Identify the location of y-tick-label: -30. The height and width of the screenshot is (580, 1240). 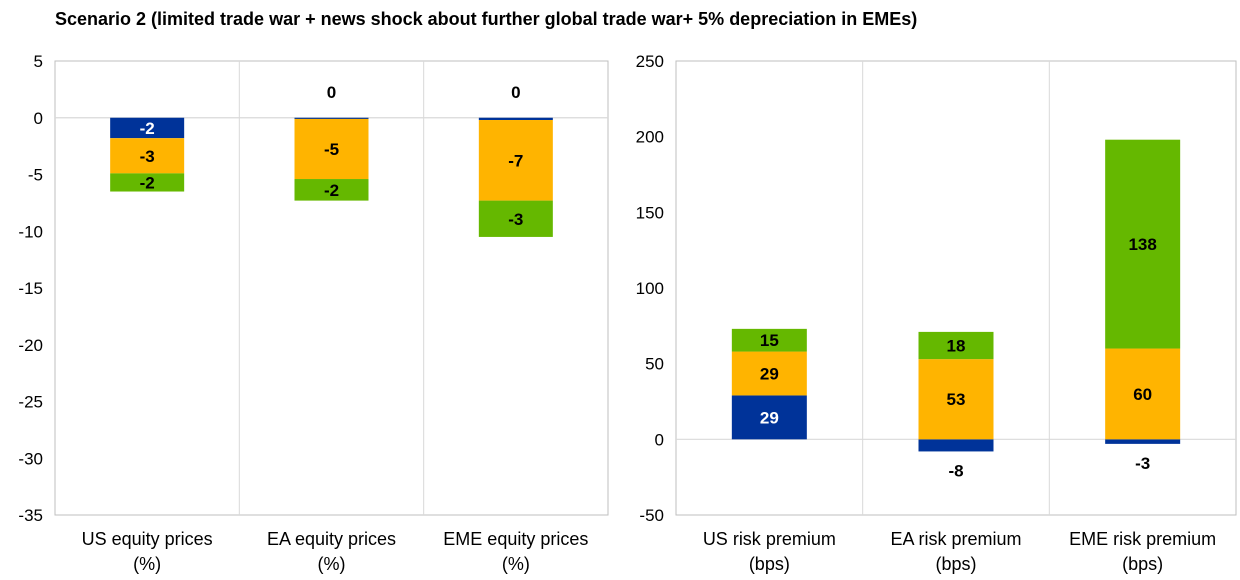
(30, 458).